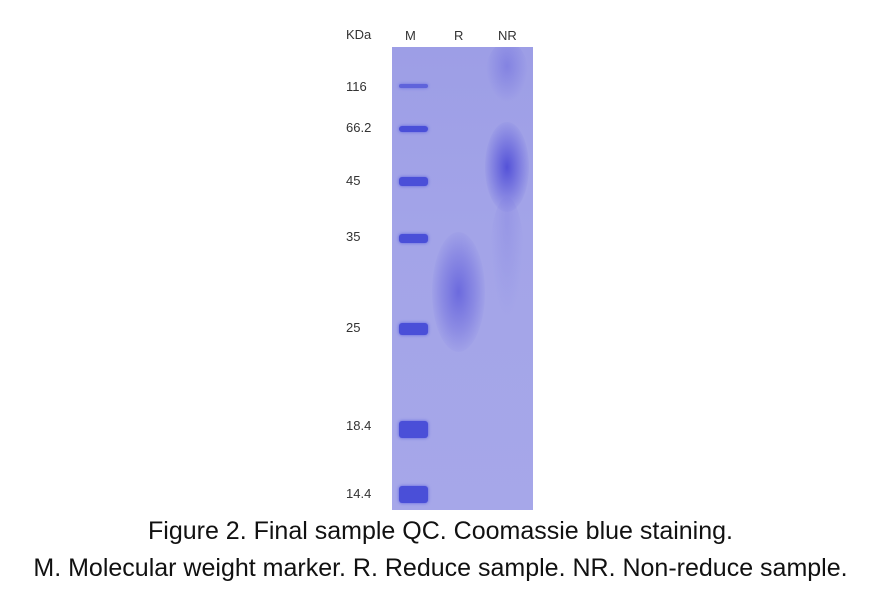 The width and height of the screenshot is (881, 605). What do you see at coordinates (507, 257) in the screenshot?
I see `non-reduced-lower-smear` at bounding box center [507, 257].